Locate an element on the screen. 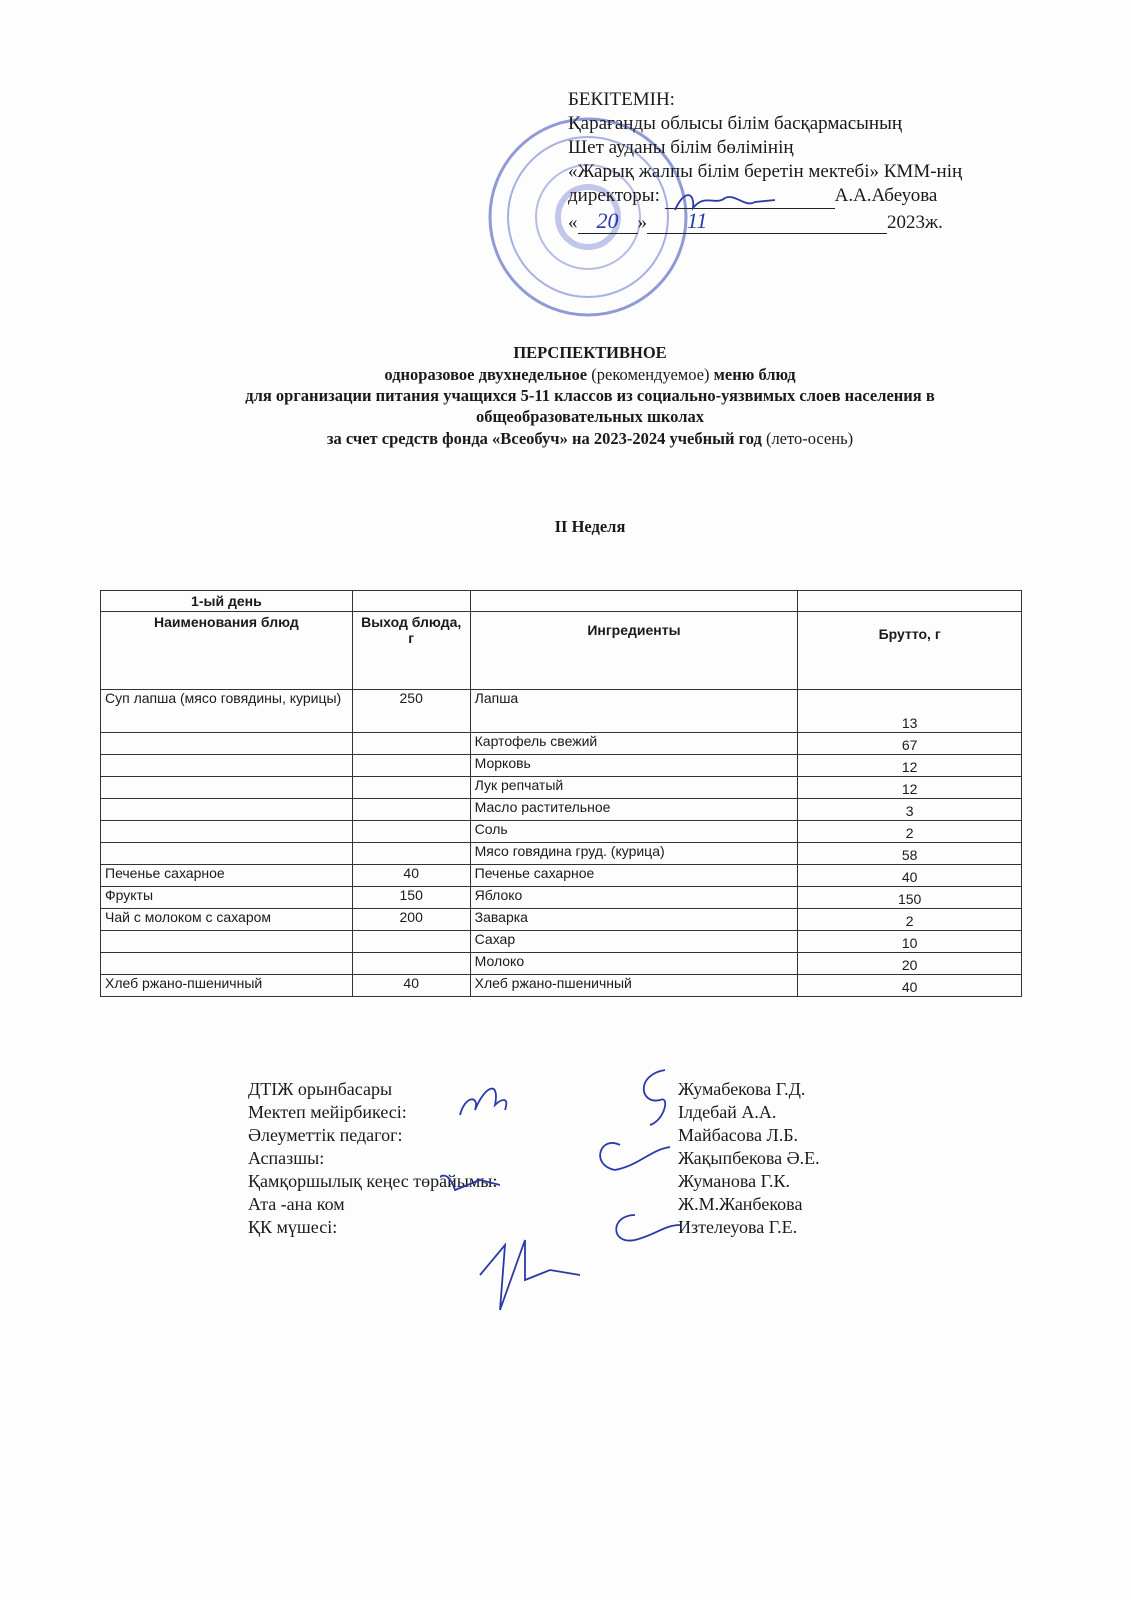  ingredient: Морковь is located at coordinates (634, 765).